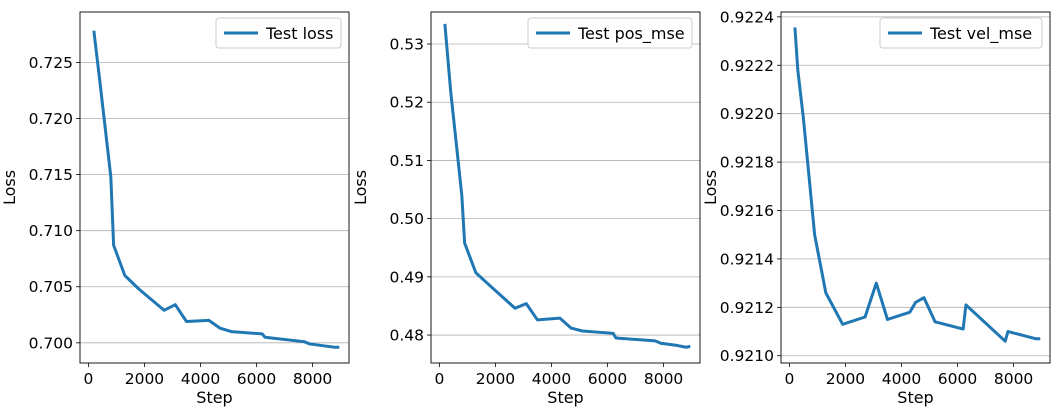 The height and width of the screenshot is (411, 1059). Describe the element at coordinates (747, 114) in the screenshot. I see `y-tick-label: 0.9220` at that location.